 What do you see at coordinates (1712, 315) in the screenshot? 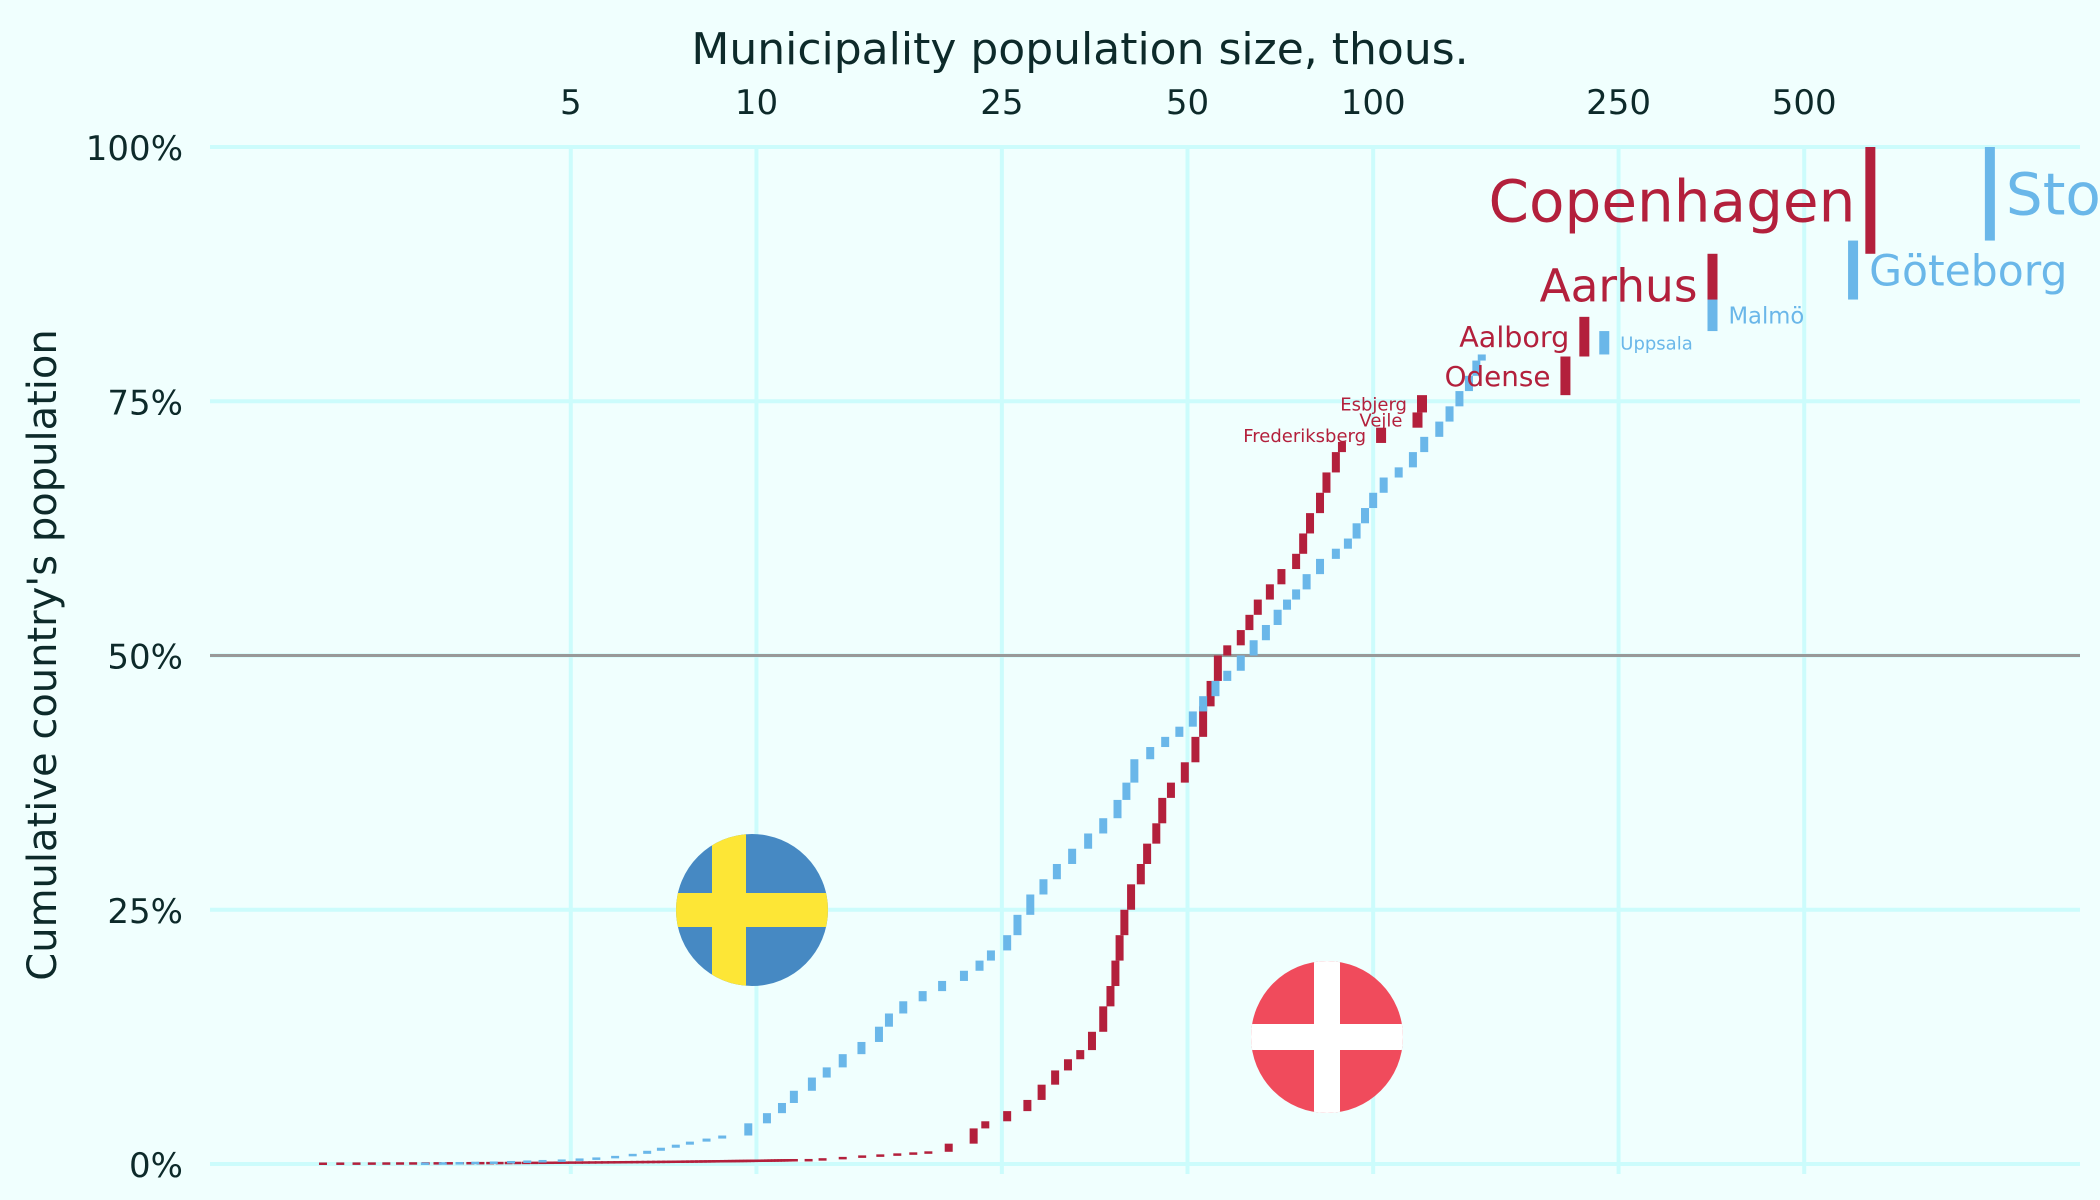
I see `sweden-city-bar` at bounding box center [1712, 315].